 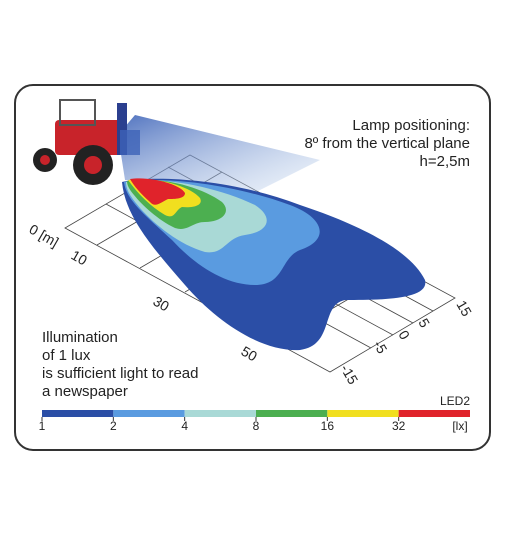 I want to click on note-line: a newspaper, so click(x=85, y=391).